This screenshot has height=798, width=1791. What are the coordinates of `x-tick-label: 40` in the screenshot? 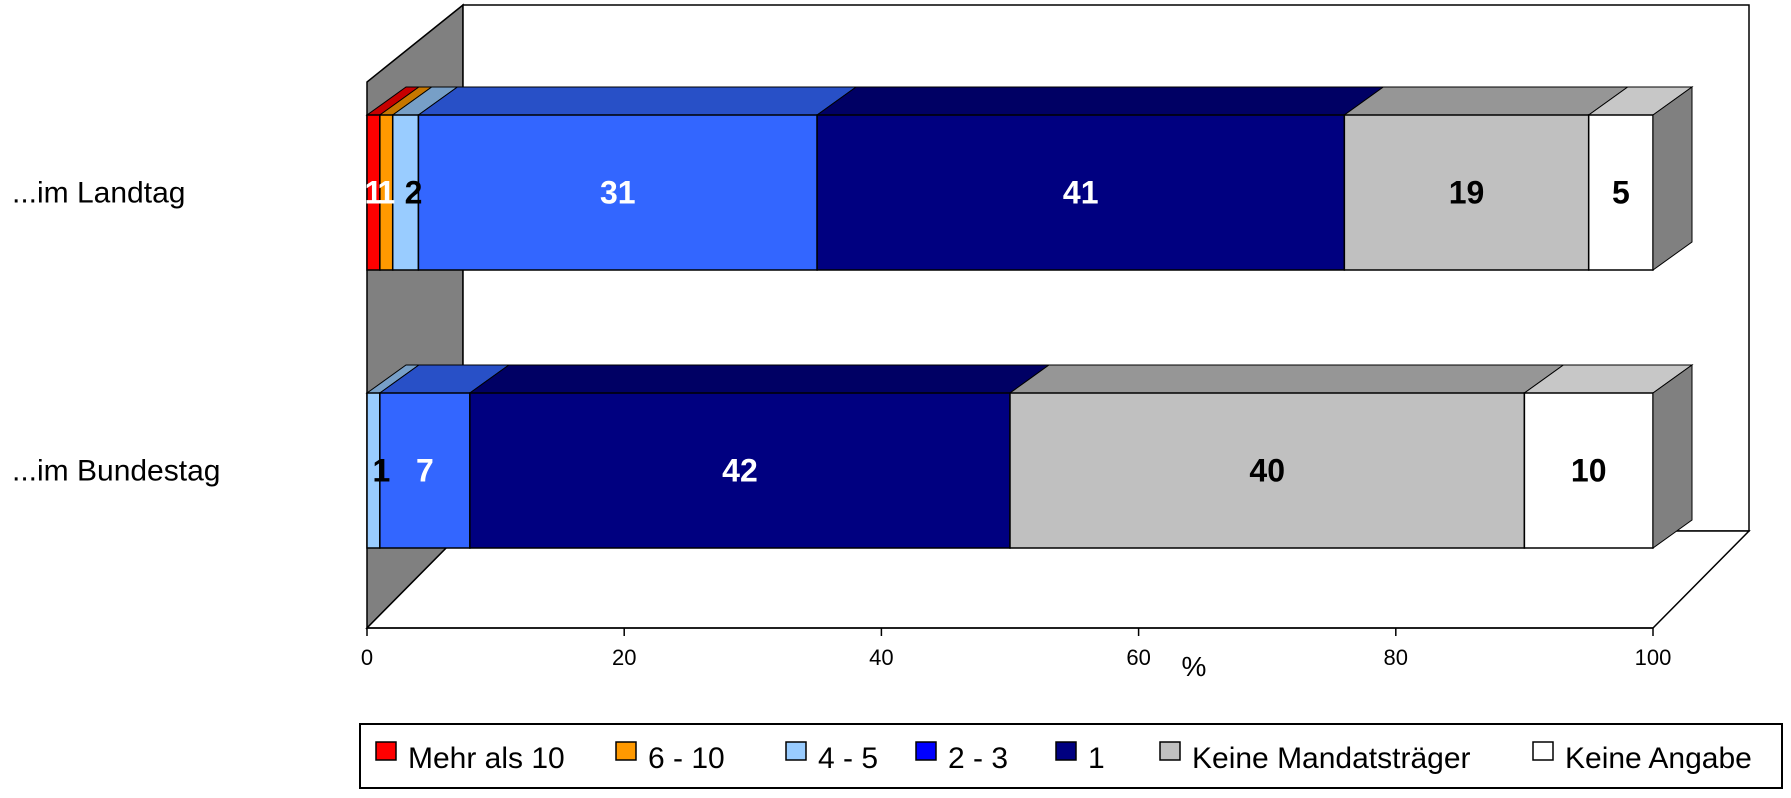 It's located at (881, 657).